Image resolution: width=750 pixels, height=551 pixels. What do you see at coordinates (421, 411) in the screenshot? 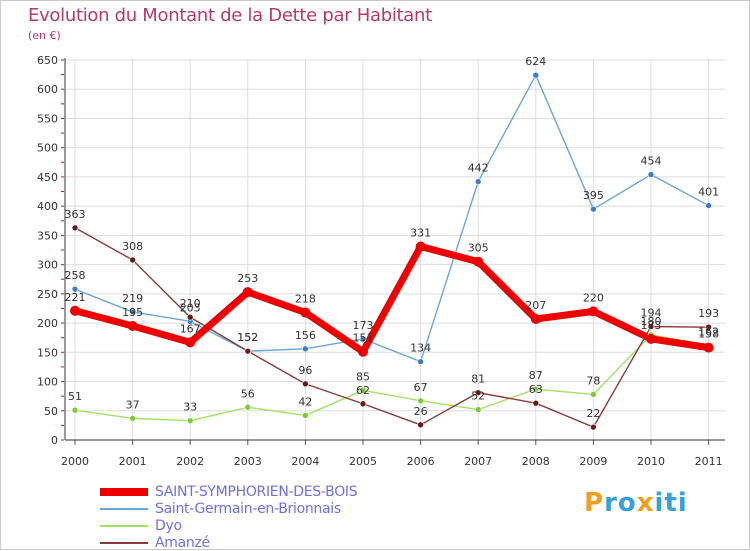
I see `data-label: 26` at bounding box center [421, 411].